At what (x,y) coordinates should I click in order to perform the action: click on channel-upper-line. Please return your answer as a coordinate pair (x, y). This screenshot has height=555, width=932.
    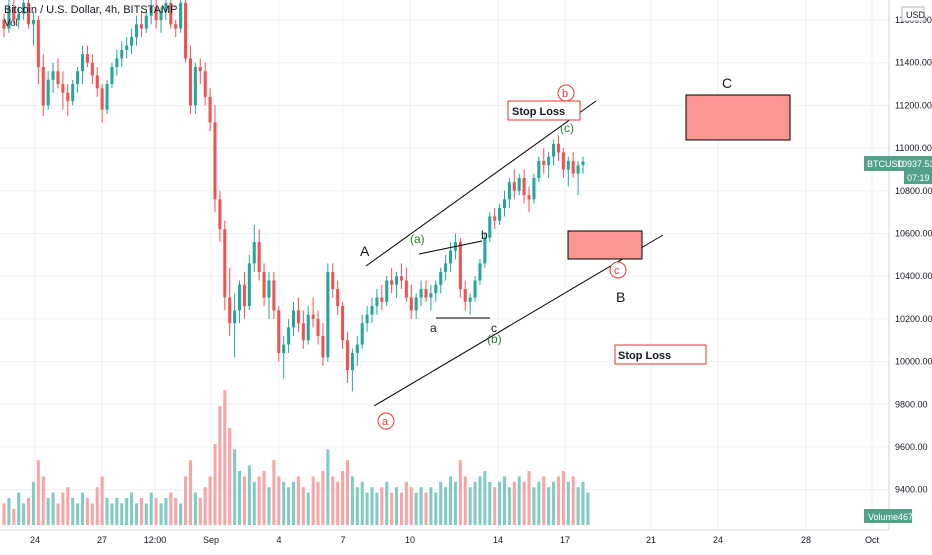
    Looking at the image, I should click on (481, 183).